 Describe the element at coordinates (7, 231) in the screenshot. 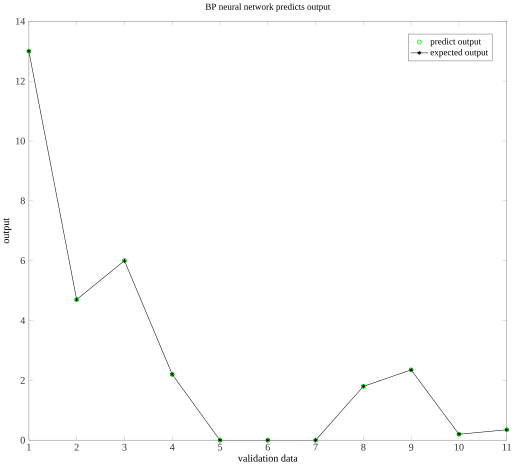

I see `y-axis-title: output` at that location.